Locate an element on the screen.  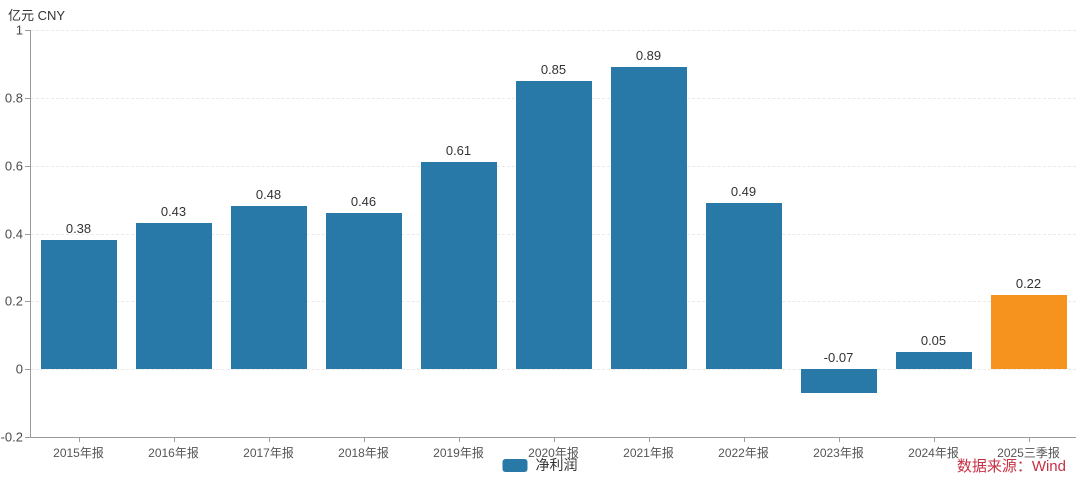
y-axis-unit-label: 亿元 CNY is located at coordinates (37, 15).